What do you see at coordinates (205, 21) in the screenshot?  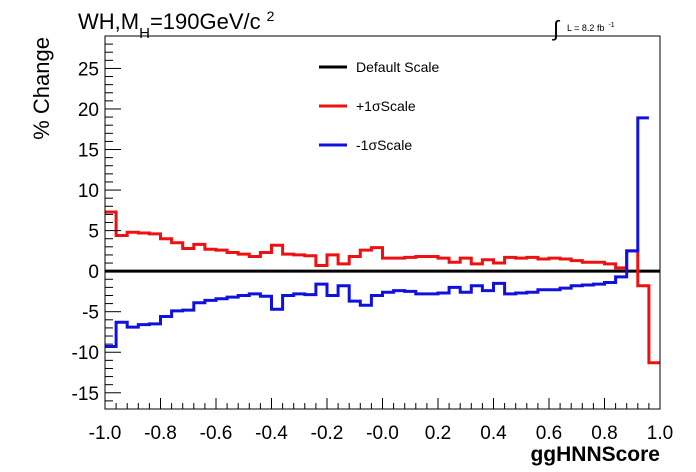 I see `title-rest: =190GeV/c` at bounding box center [205, 21].